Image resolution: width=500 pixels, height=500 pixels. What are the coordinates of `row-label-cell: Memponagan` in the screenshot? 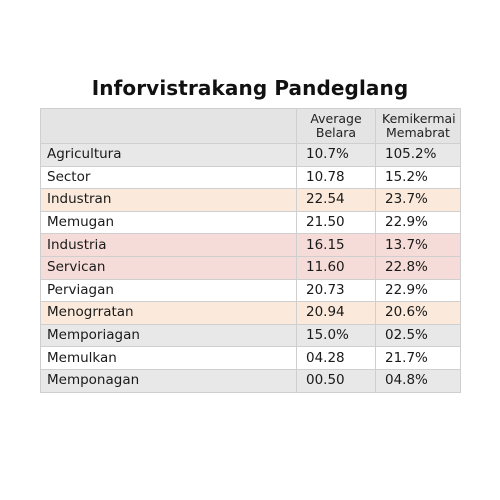 It's located at (168, 380).